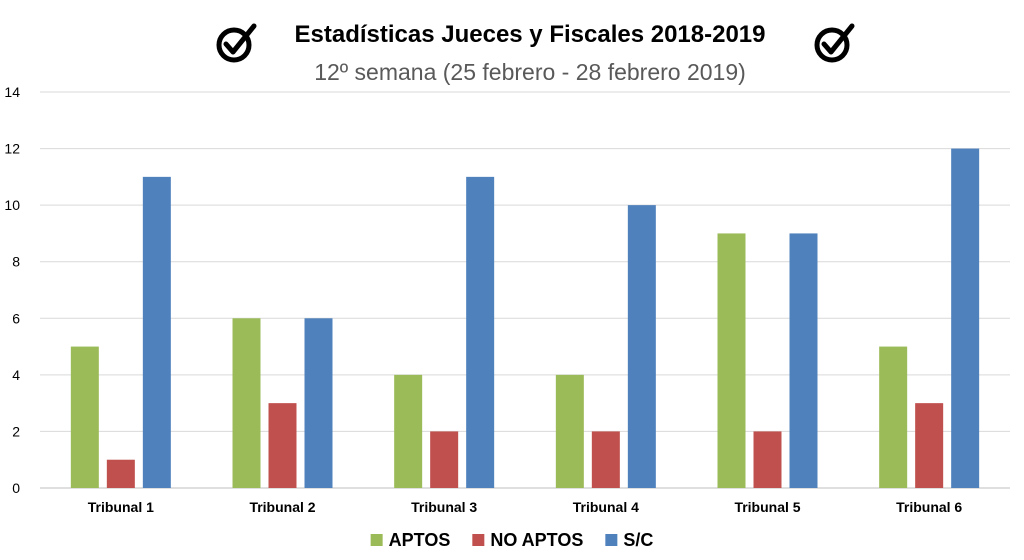 This screenshot has width=1024, height=560. Describe the element at coordinates (12, 92) in the screenshot. I see `y-tick-label: 14` at that location.